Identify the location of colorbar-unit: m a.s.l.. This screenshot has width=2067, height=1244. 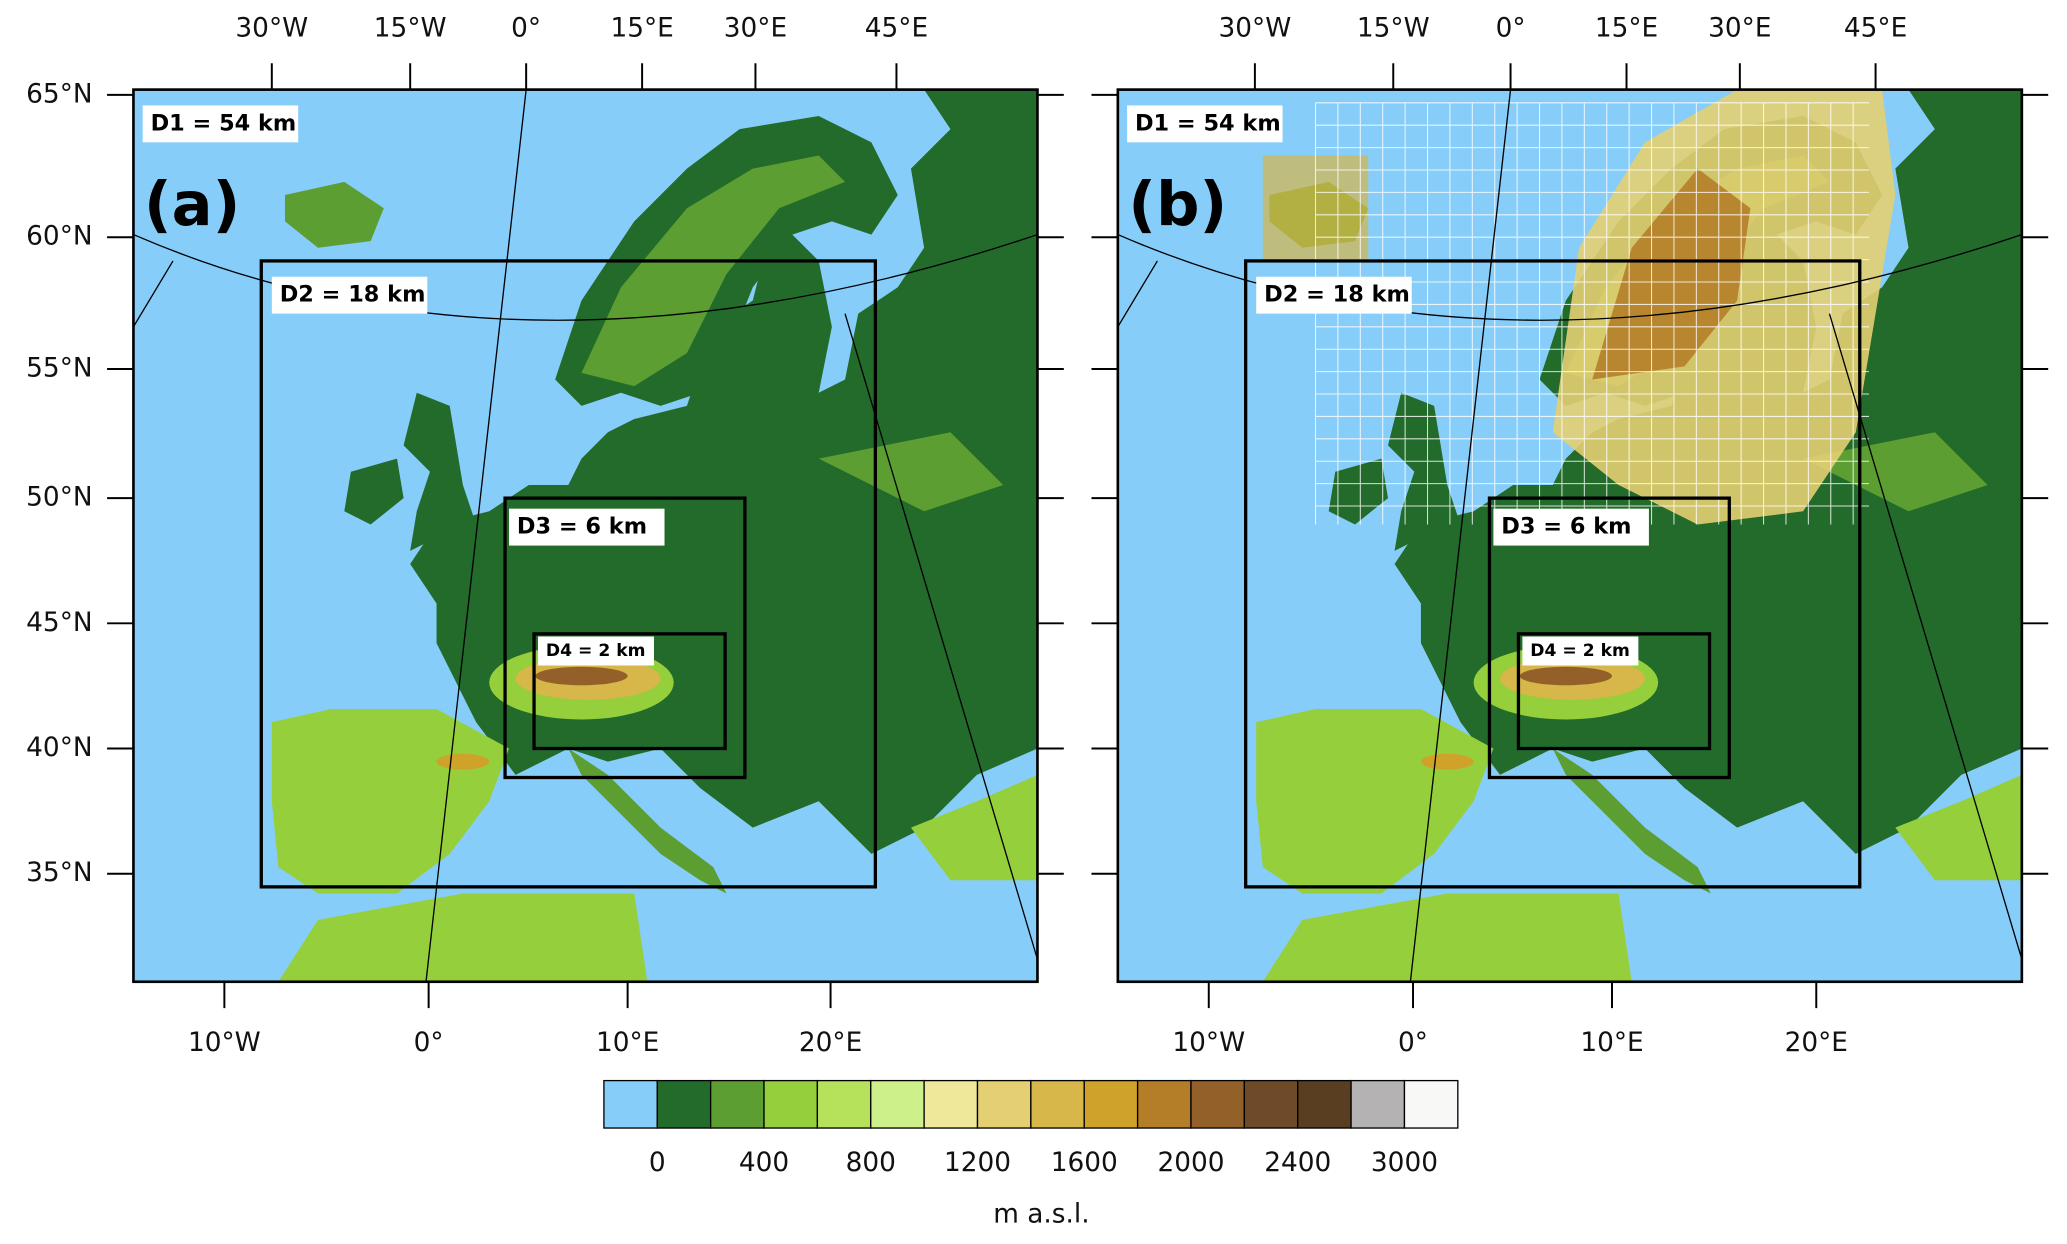
(1041, 1215).